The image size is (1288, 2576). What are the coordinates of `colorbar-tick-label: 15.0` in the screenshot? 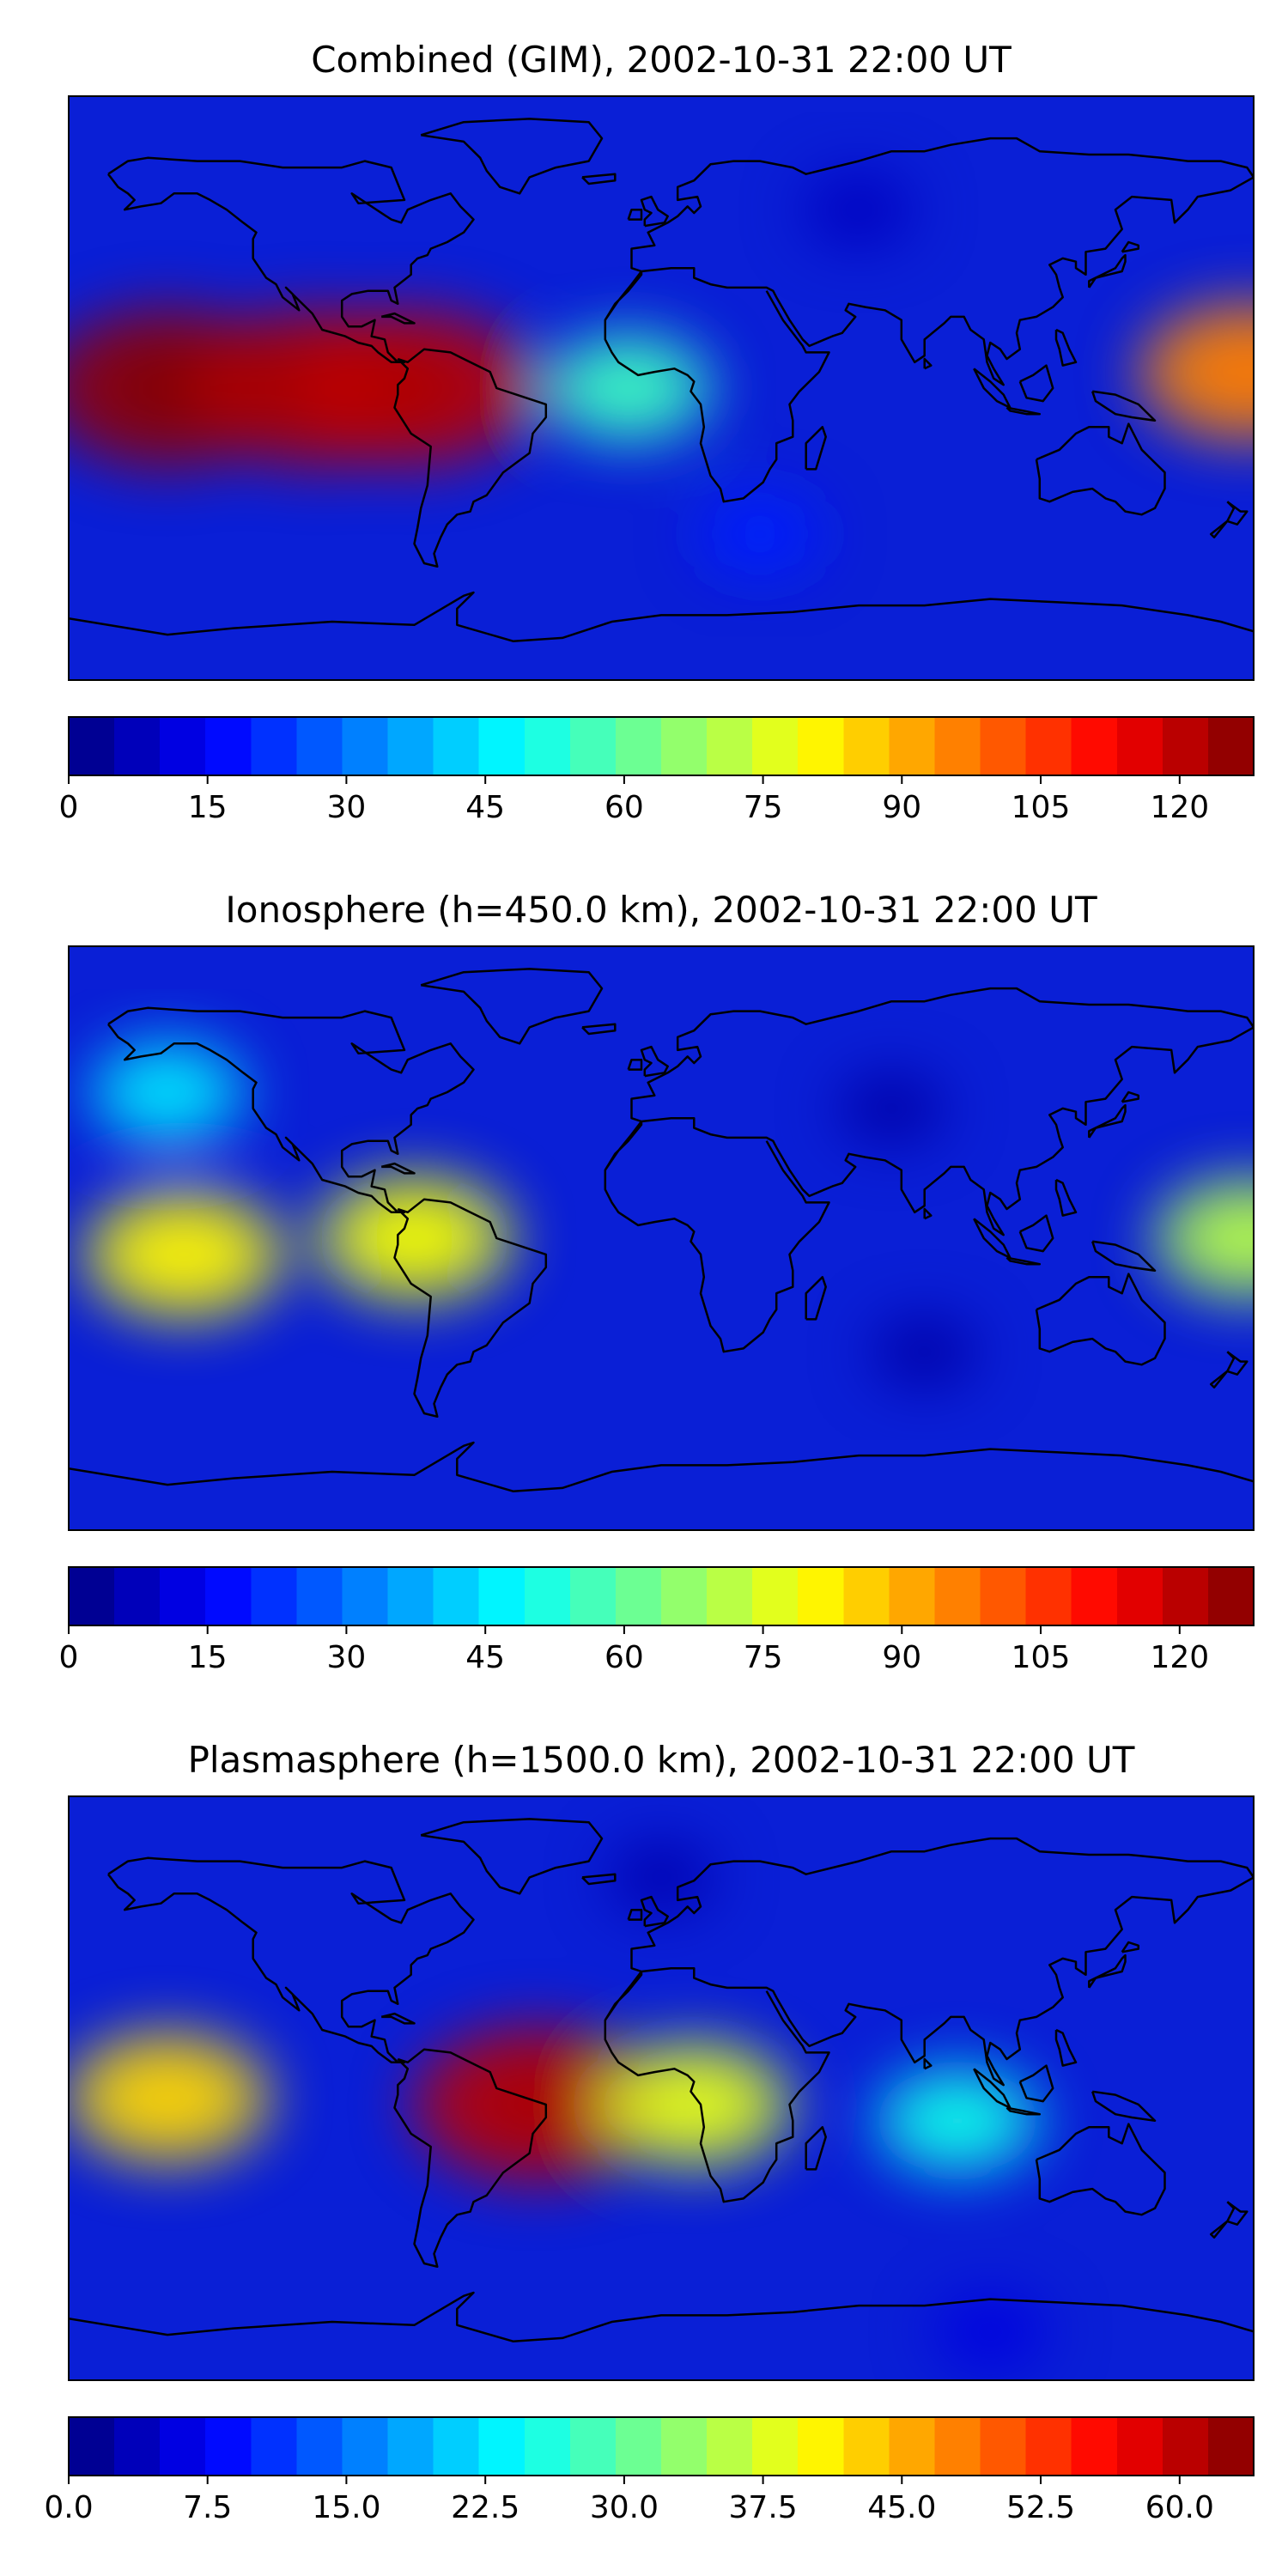 It's located at (346, 2507).